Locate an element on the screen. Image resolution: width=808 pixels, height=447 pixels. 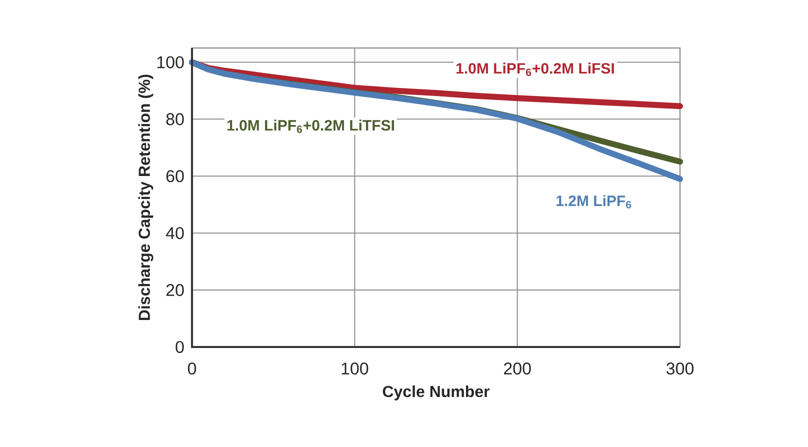
y-axis-title: Discharge Capcity Retention (%) is located at coordinates (146, 197).